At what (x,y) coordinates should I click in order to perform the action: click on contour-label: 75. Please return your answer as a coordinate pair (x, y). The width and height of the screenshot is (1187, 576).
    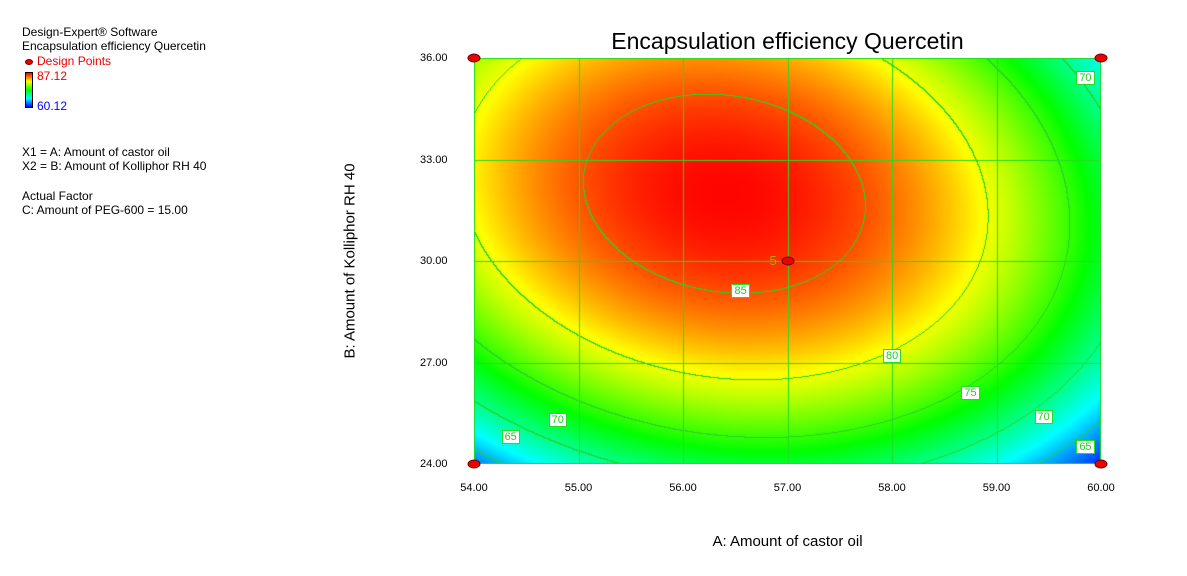
    Looking at the image, I should click on (970, 392).